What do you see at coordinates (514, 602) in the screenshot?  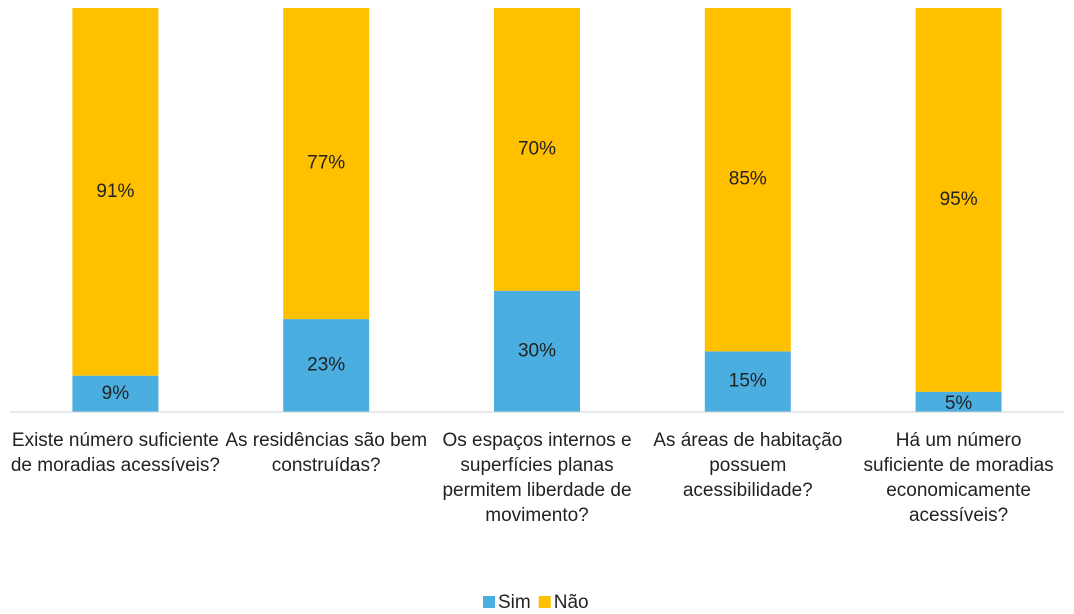 I see `legend-label: Sim` at bounding box center [514, 602].